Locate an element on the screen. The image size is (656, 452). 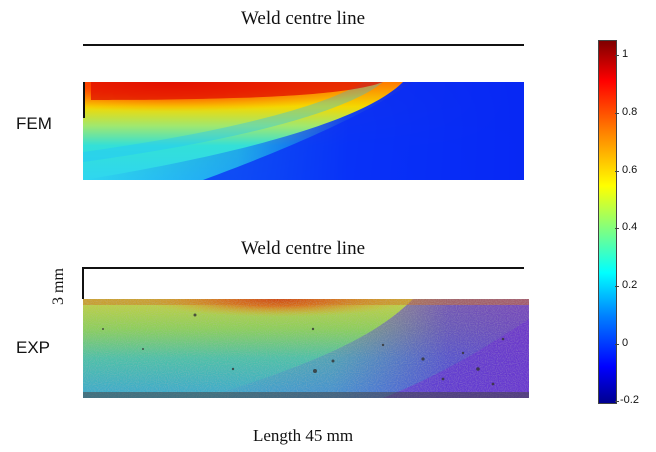
colorbar-tick-label: -0.2 is located at coordinates (629, 400).